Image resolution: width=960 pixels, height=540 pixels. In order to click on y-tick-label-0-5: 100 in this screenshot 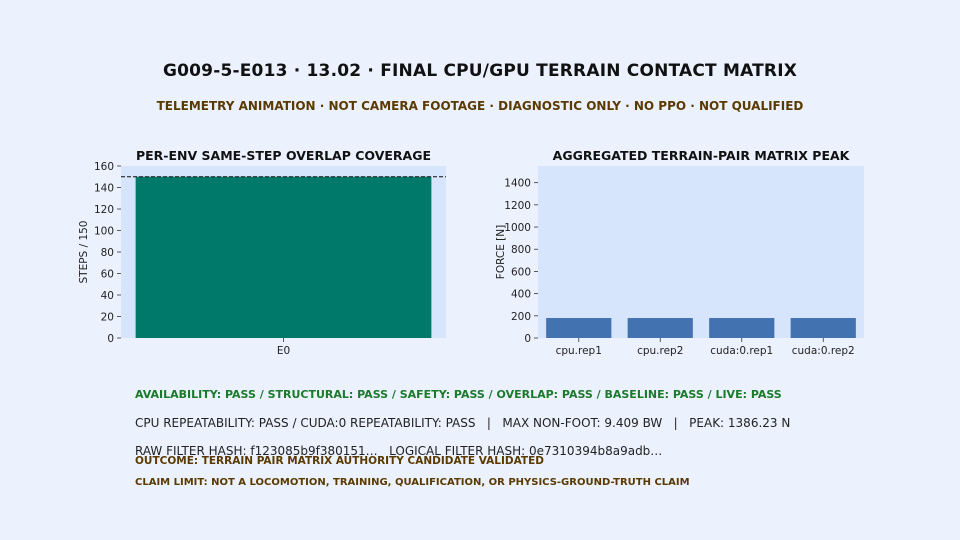, I will do `click(104, 232)`.